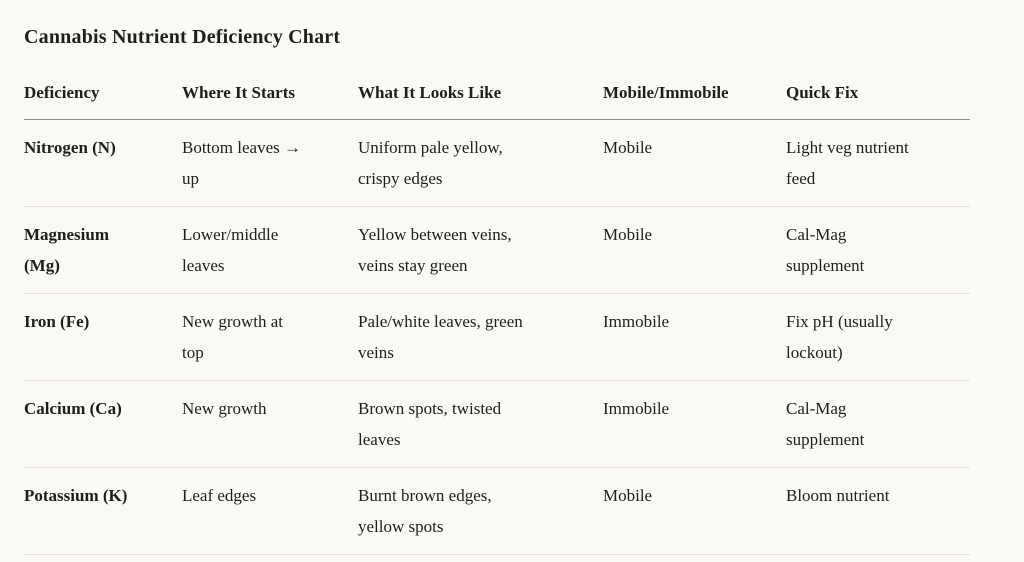 The height and width of the screenshot is (562, 1024). Describe the element at coordinates (480, 250) in the screenshot. I see `cell-looks: Yellow between veins, veins stay green` at that location.